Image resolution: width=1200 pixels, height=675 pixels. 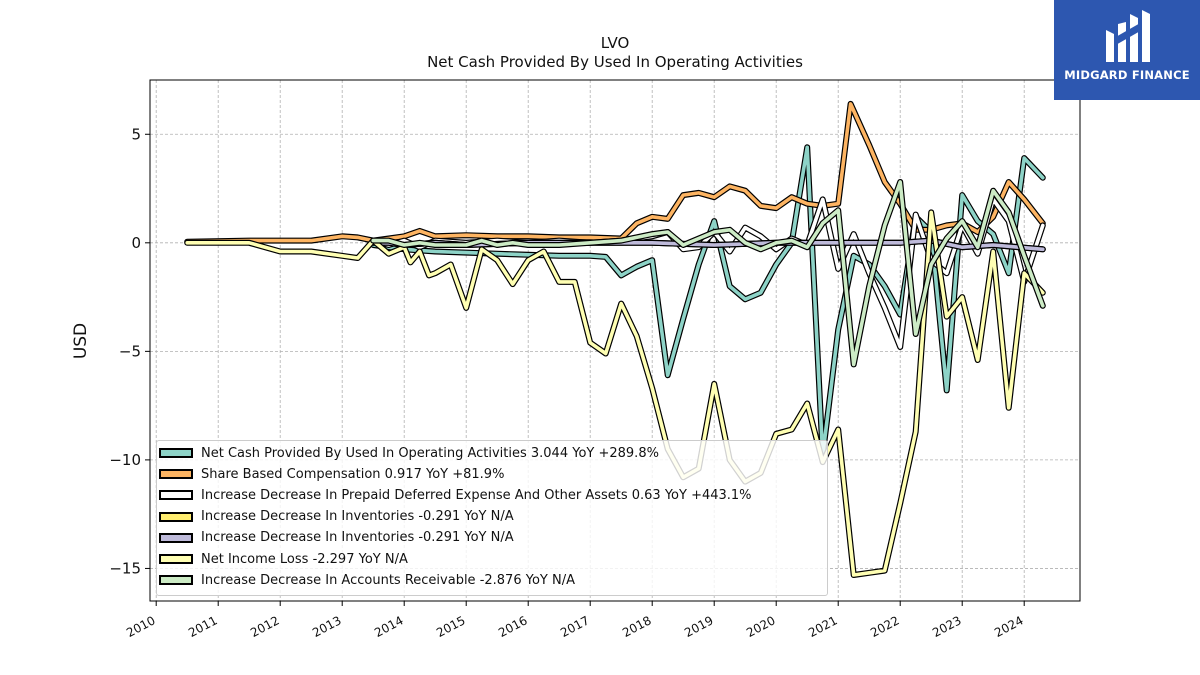 I want to click on x-tick-label: 2018, so click(x=637, y=626).